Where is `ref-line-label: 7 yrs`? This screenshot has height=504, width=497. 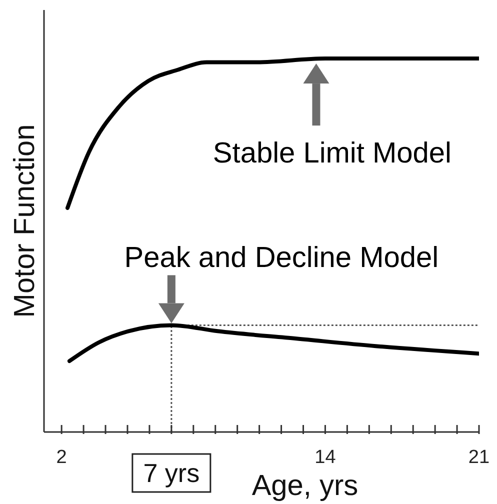 ref-line-label: 7 yrs is located at coordinates (171, 473).